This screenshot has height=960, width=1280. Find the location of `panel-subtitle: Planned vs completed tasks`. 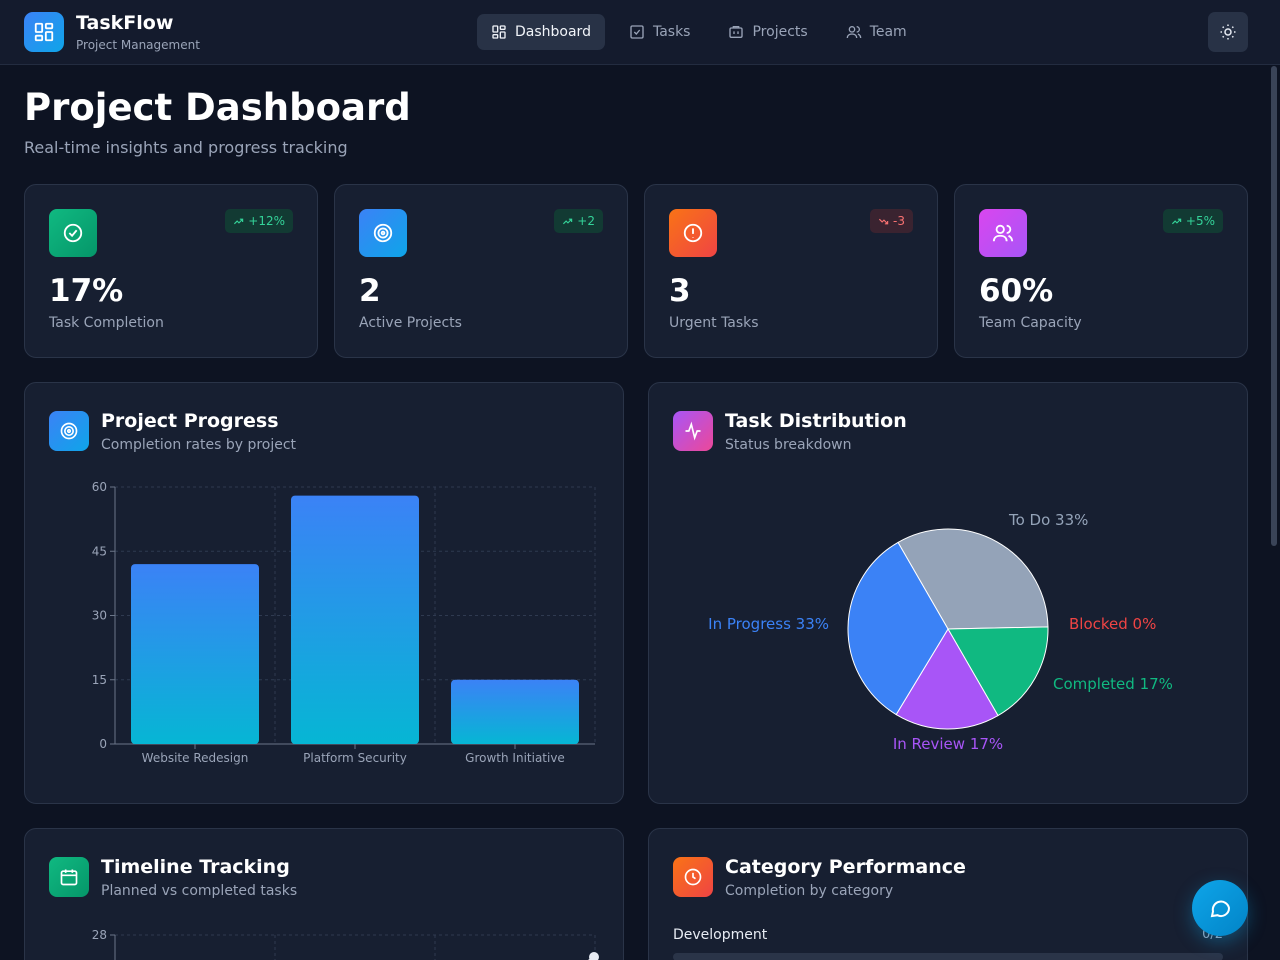

panel-subtitle: Planned vs completed tasks is located at coordinates (199, 891).